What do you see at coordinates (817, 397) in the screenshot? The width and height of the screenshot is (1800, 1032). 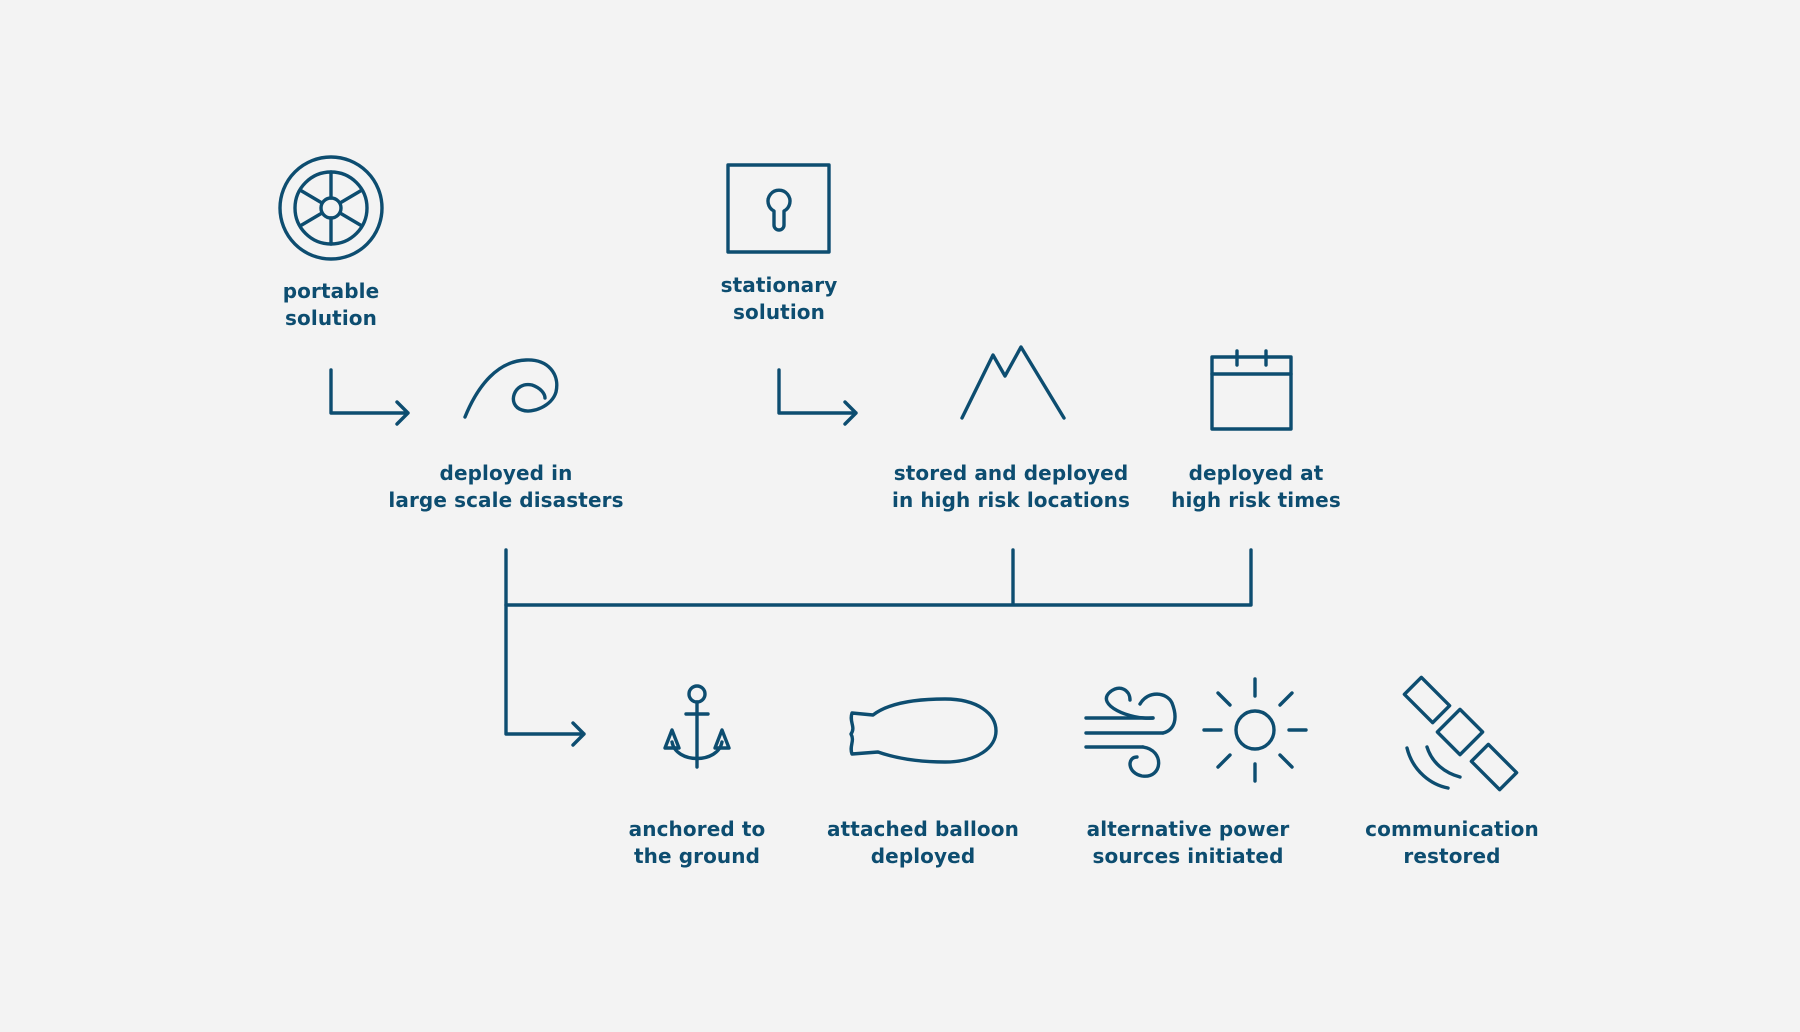 I see `arrow-stationary-to-locations` at bounding box center [817, 397].